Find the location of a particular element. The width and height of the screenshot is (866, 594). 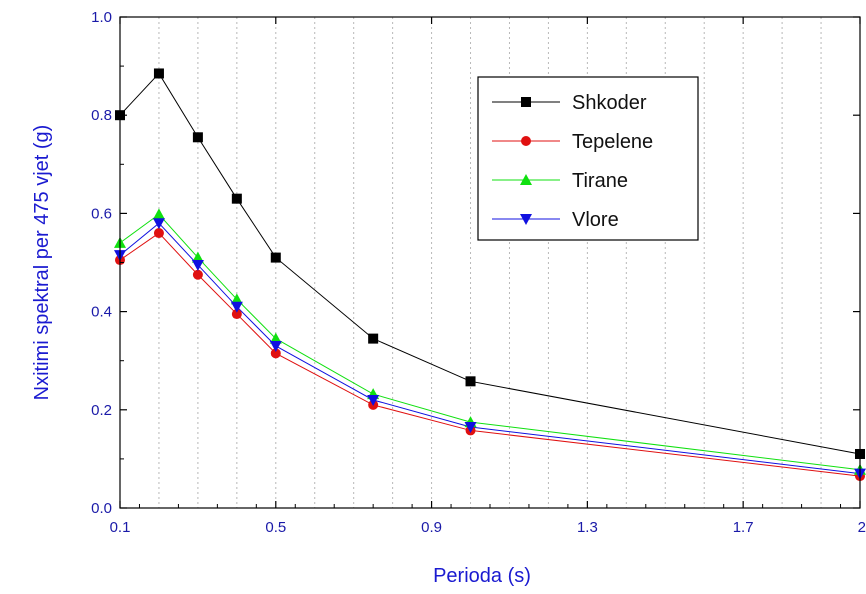

x-tick-label: 2 is located at coordinates (862, 527).